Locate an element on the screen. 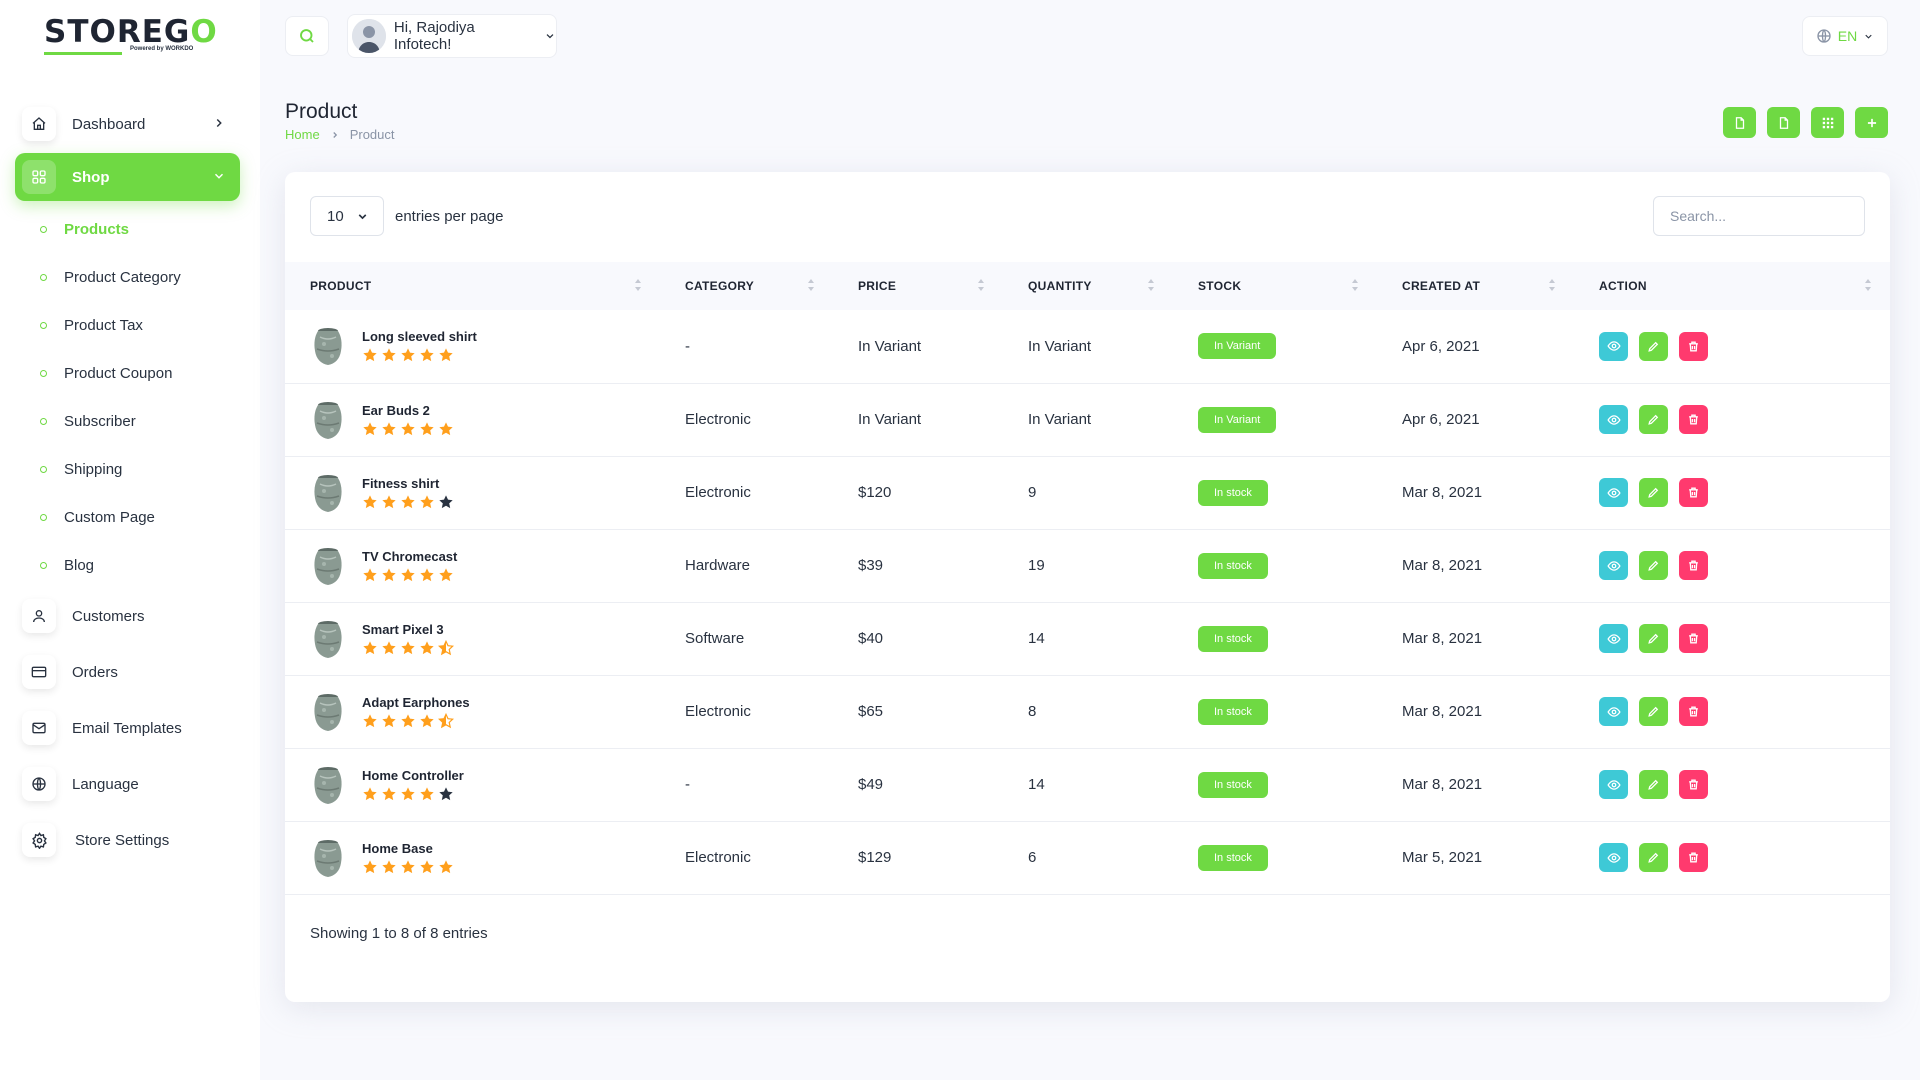  grid-view-button is located at coordinates (1827, 122).